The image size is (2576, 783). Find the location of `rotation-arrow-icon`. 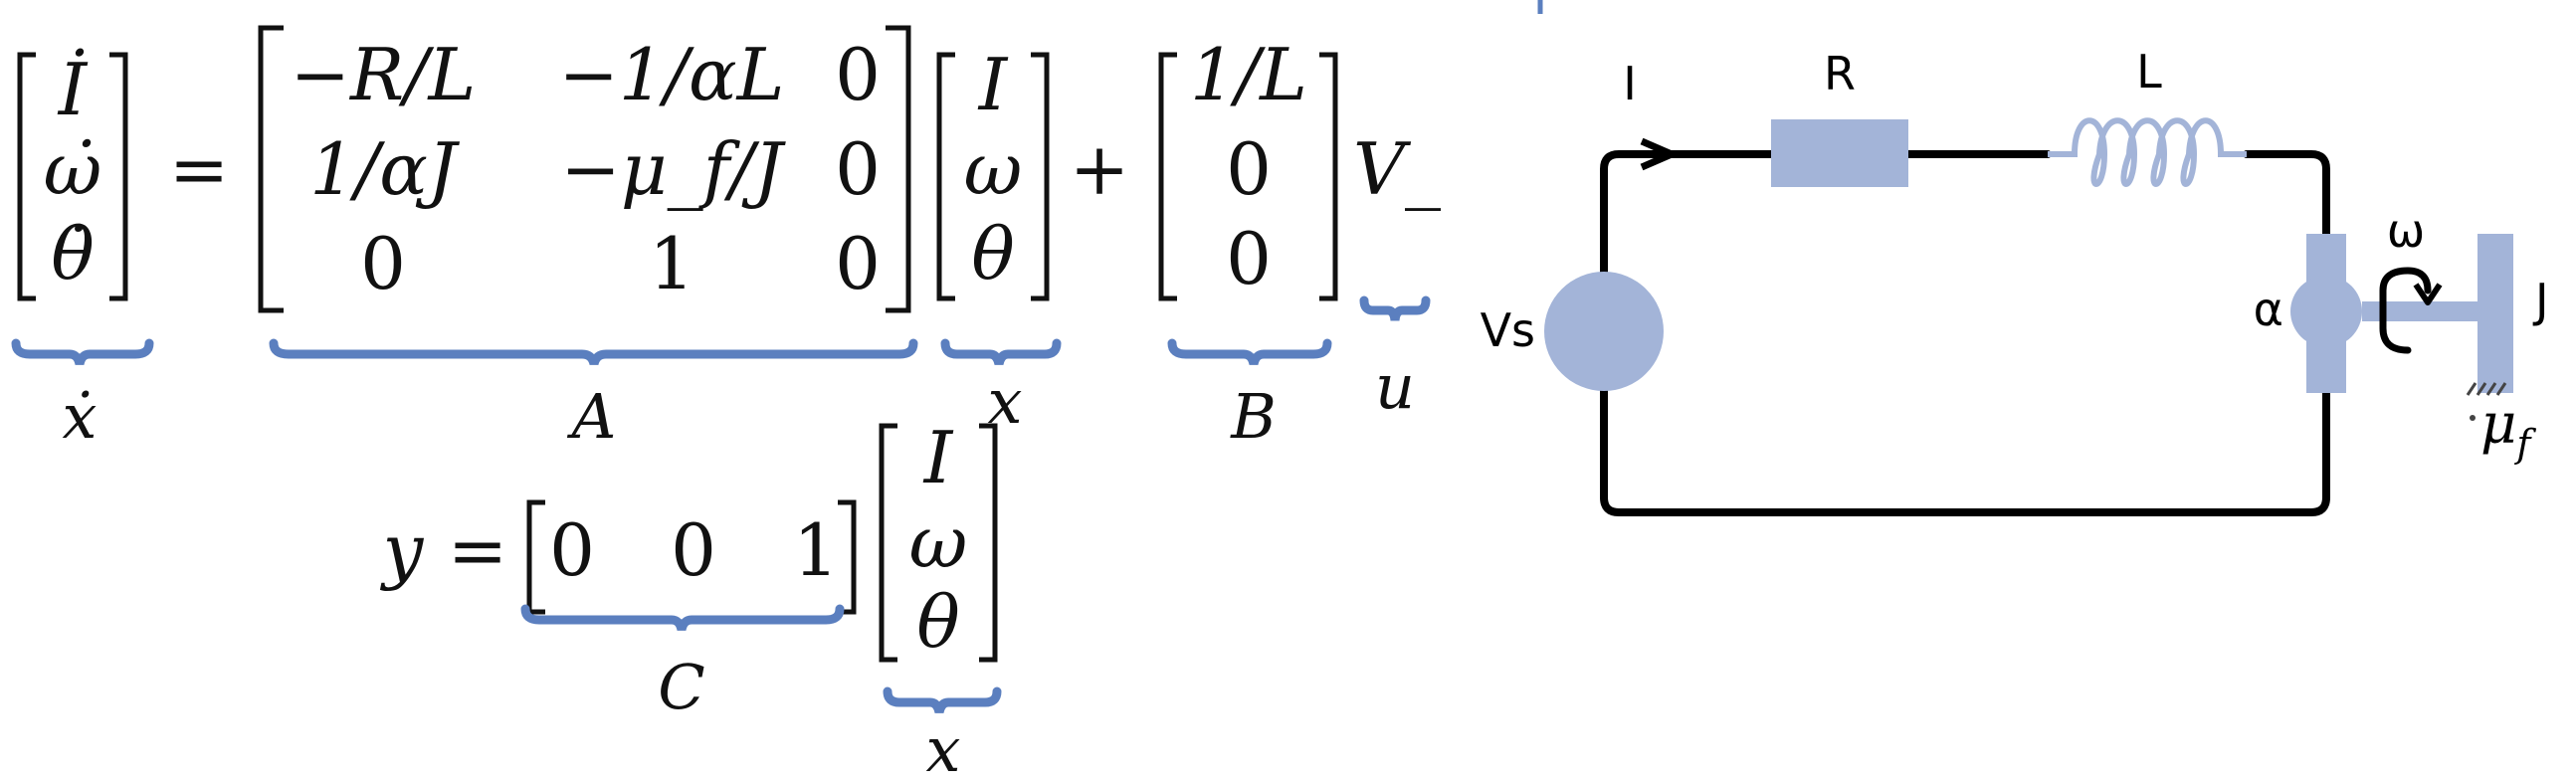

rotation-arrow-icon is located at coordinates (2405, 310).